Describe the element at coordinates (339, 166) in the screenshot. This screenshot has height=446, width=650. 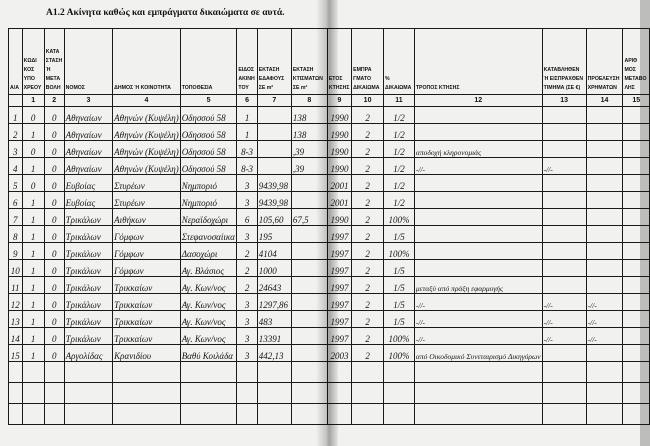
I see `table-cell: 1990` at that location.